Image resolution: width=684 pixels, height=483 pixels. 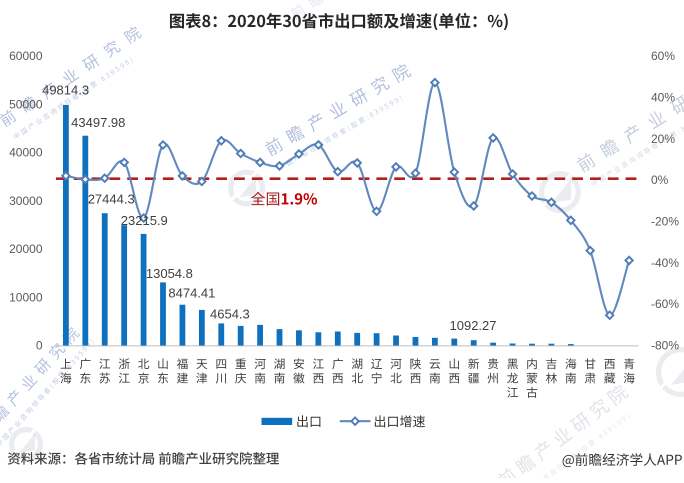 I want to click on svg-text: 13054.8, so click(x=169, y=273).